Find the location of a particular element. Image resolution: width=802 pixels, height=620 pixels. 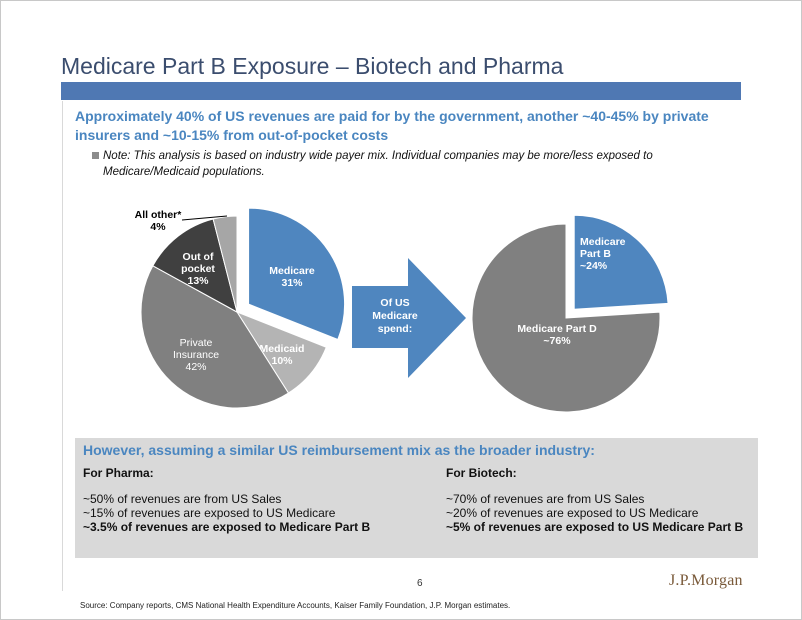

medicare-spend-label-1: Medicare Part D ~76% is located at coordinates (557, 335).